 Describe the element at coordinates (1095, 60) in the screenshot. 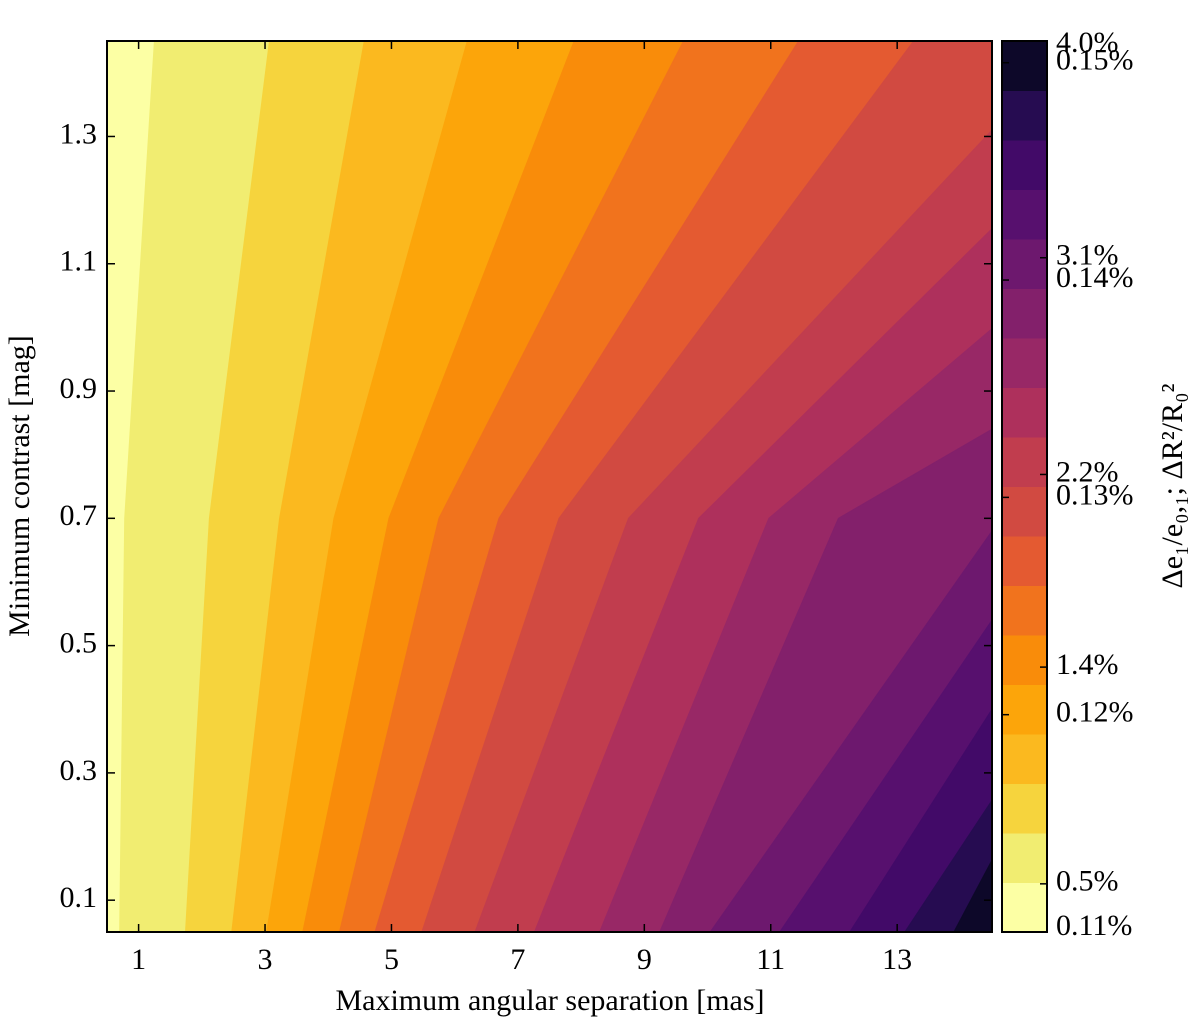

I see `colorbar-tick-label: 0.15%` at that location.